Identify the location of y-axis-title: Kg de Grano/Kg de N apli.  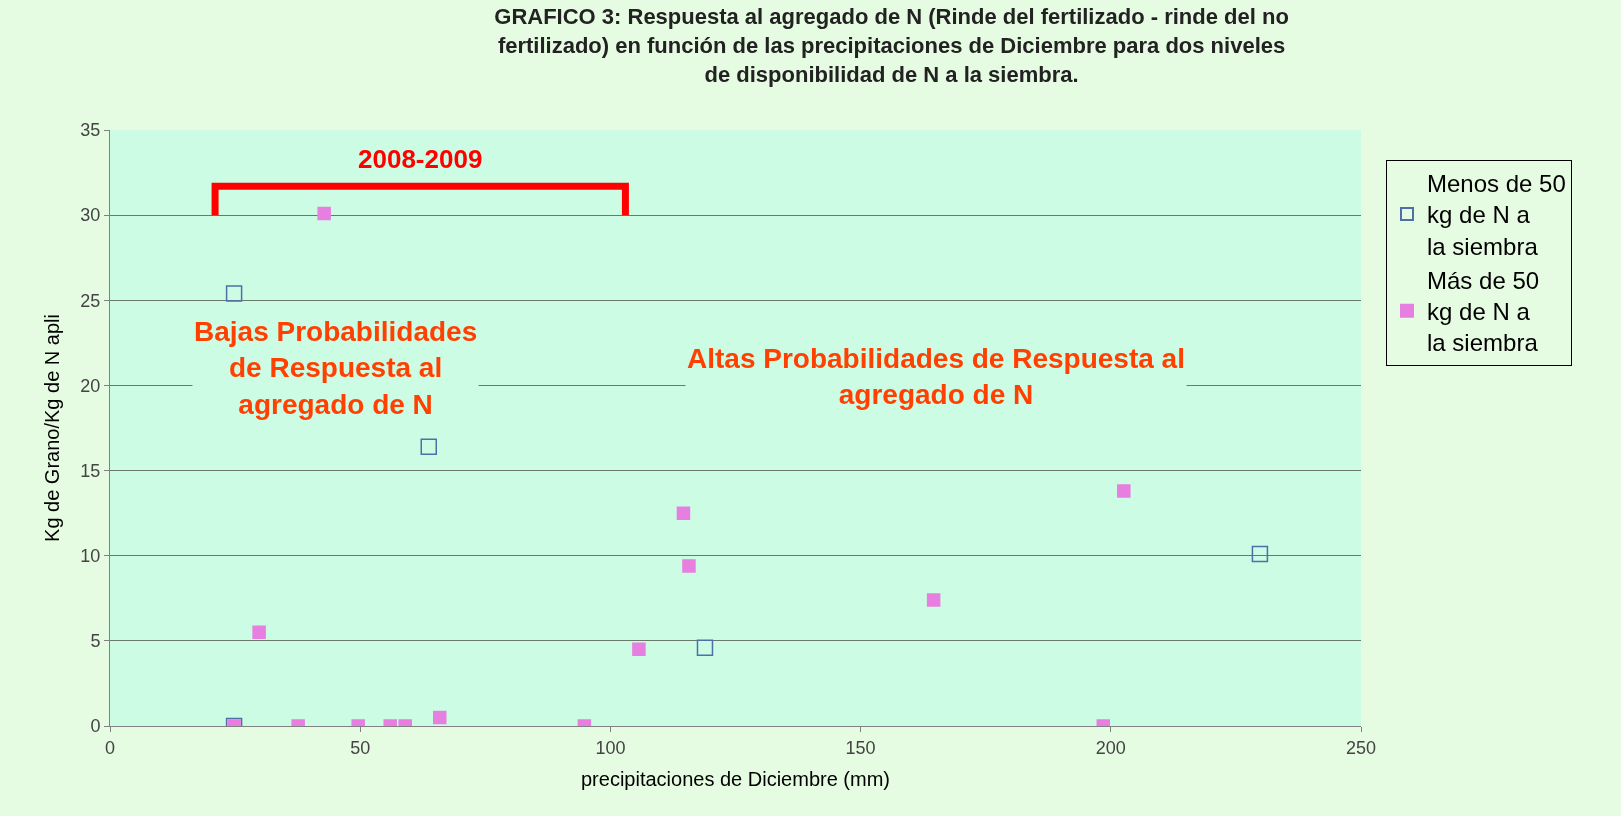
(51, 428).